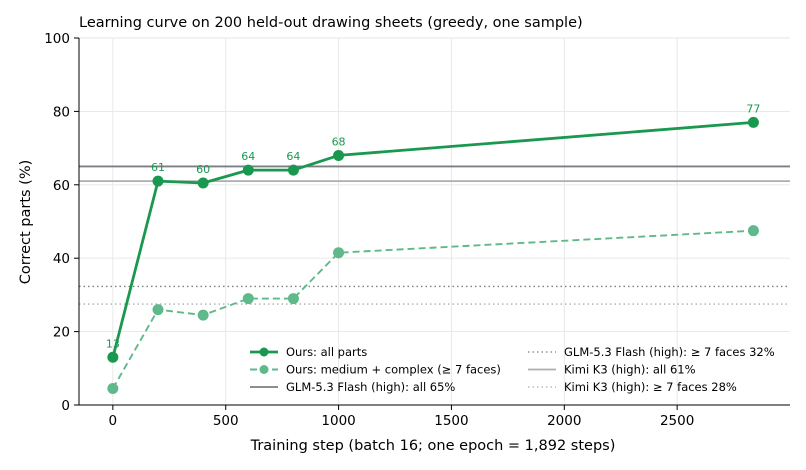 The image size is (806, 470). Describe the element at coordinates (630, 370) in the screenshot. I see `legend-label: Kimi K3 (high): all 61%` at that location.